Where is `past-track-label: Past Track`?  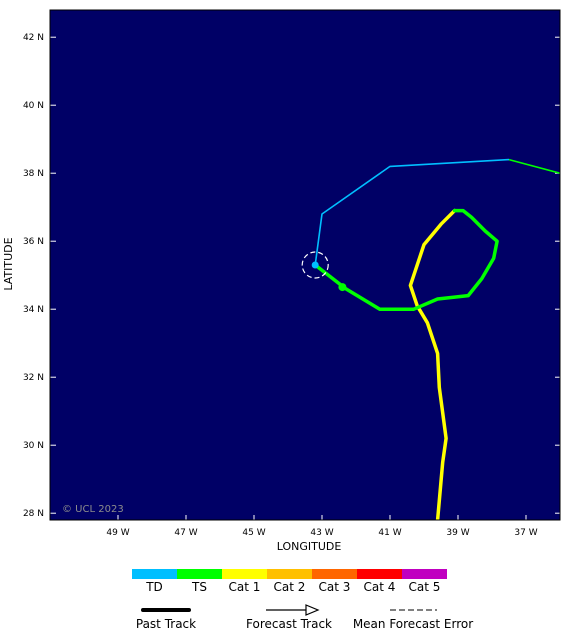
past-track-label: Past Track is located at coordinates (166, 624).